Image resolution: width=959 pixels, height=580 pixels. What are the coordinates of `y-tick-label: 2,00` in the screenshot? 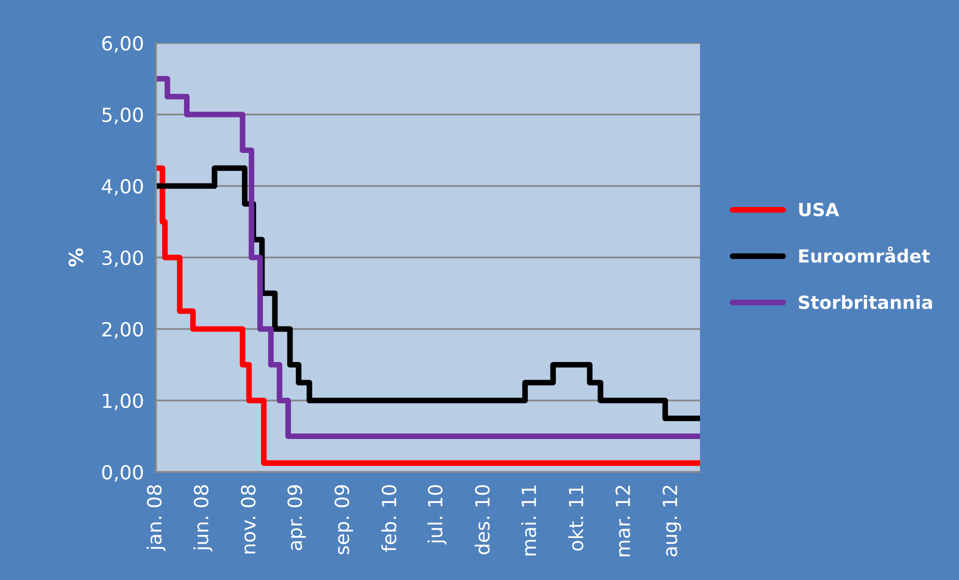 It's located at (122, 330).